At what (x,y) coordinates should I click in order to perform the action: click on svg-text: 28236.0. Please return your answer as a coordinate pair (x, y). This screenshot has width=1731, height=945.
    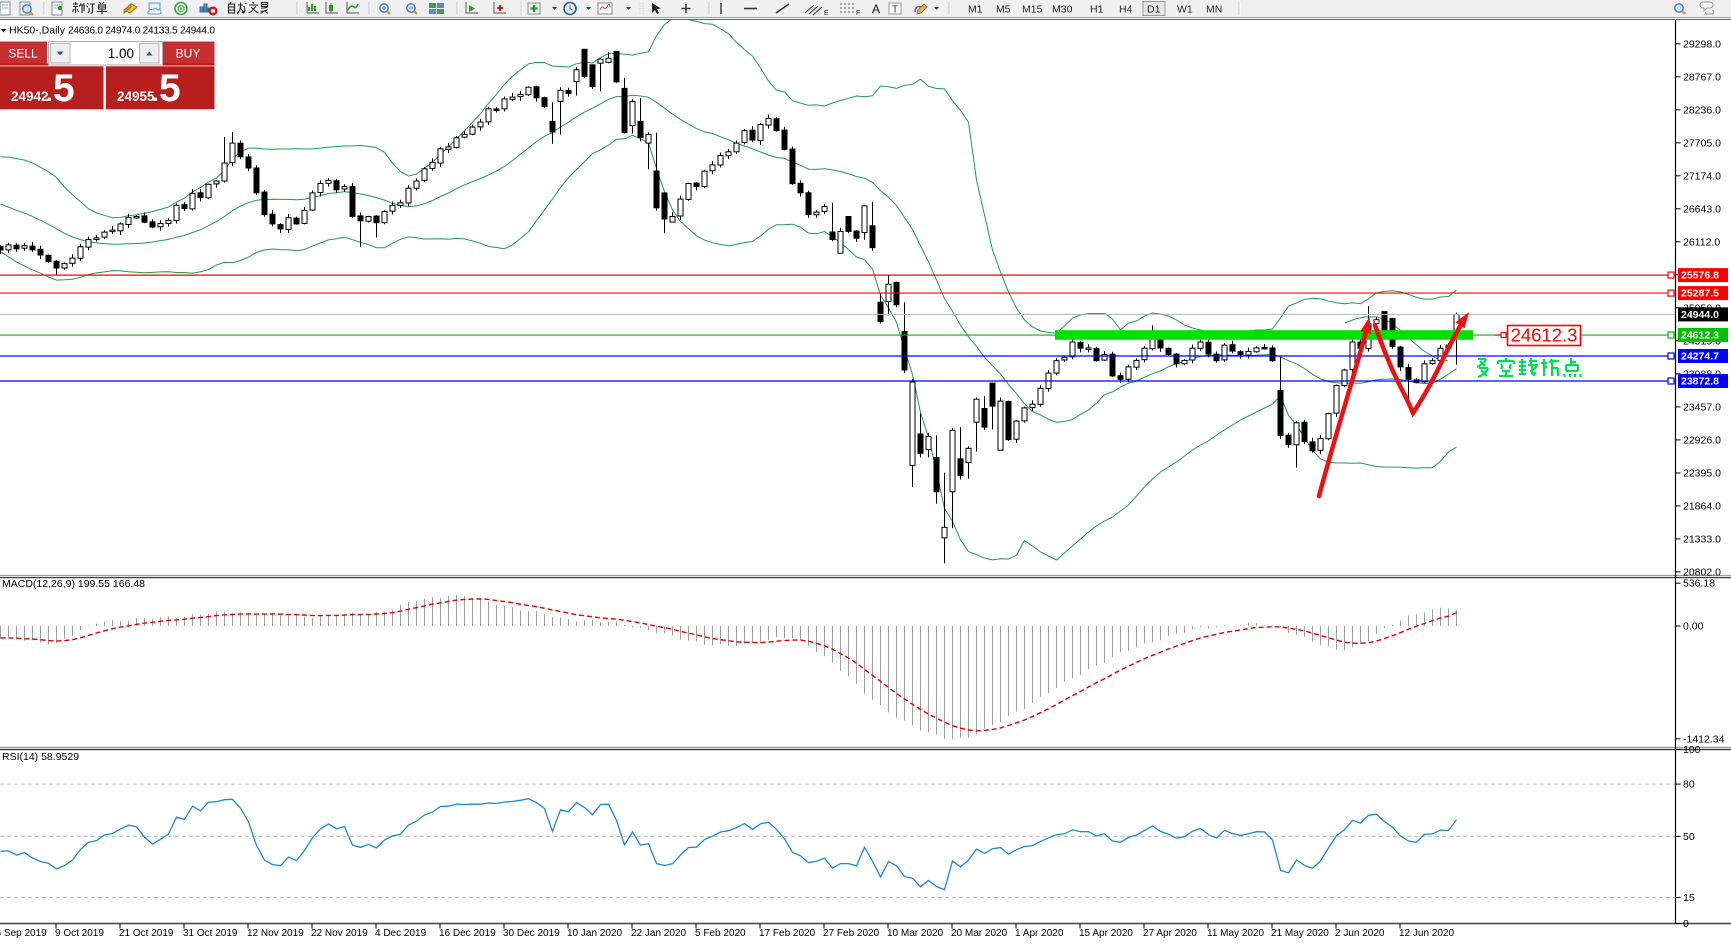
    Looking at the image, I should click on (1702, 110).